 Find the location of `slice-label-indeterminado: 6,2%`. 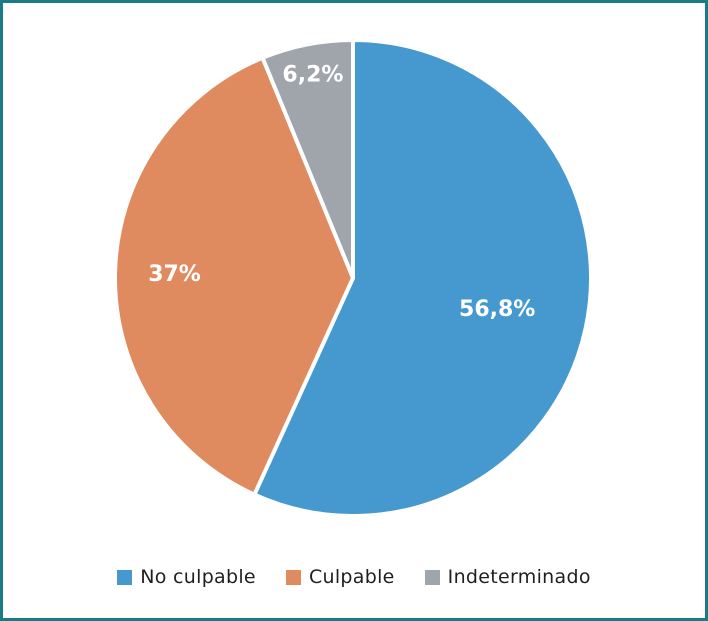

slice-label-indeterminado: 6,2% is located at coordinates (312, 74).